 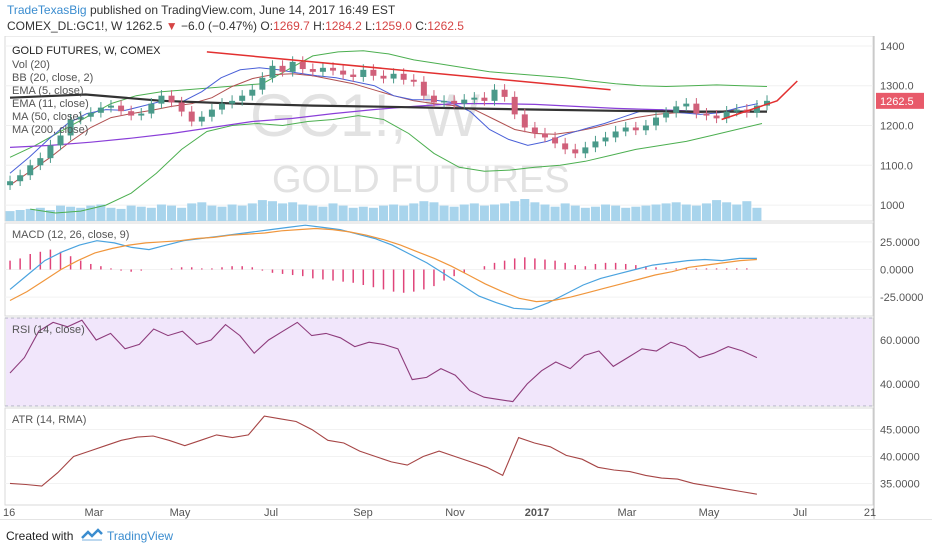 What do you see at coordinates (144, 26) in the screenshot?
I see `last-price: 1262.5` at bounding box center [144, 26].